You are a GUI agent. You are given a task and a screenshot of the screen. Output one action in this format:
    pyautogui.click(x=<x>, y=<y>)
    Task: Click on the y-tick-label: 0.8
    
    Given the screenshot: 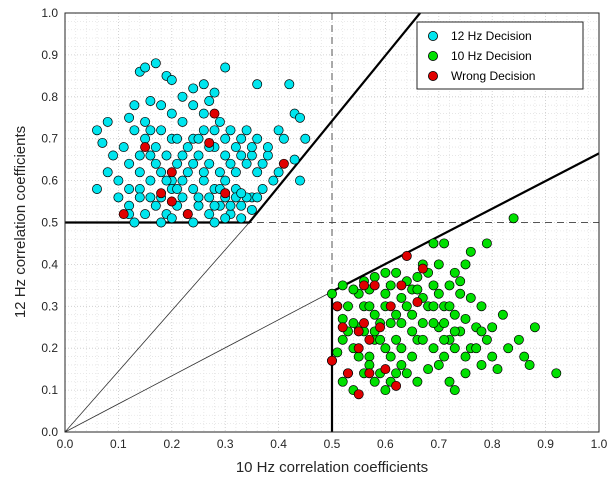 What is the action you would take?
    pyautogui.click(x=49, y=97)
    